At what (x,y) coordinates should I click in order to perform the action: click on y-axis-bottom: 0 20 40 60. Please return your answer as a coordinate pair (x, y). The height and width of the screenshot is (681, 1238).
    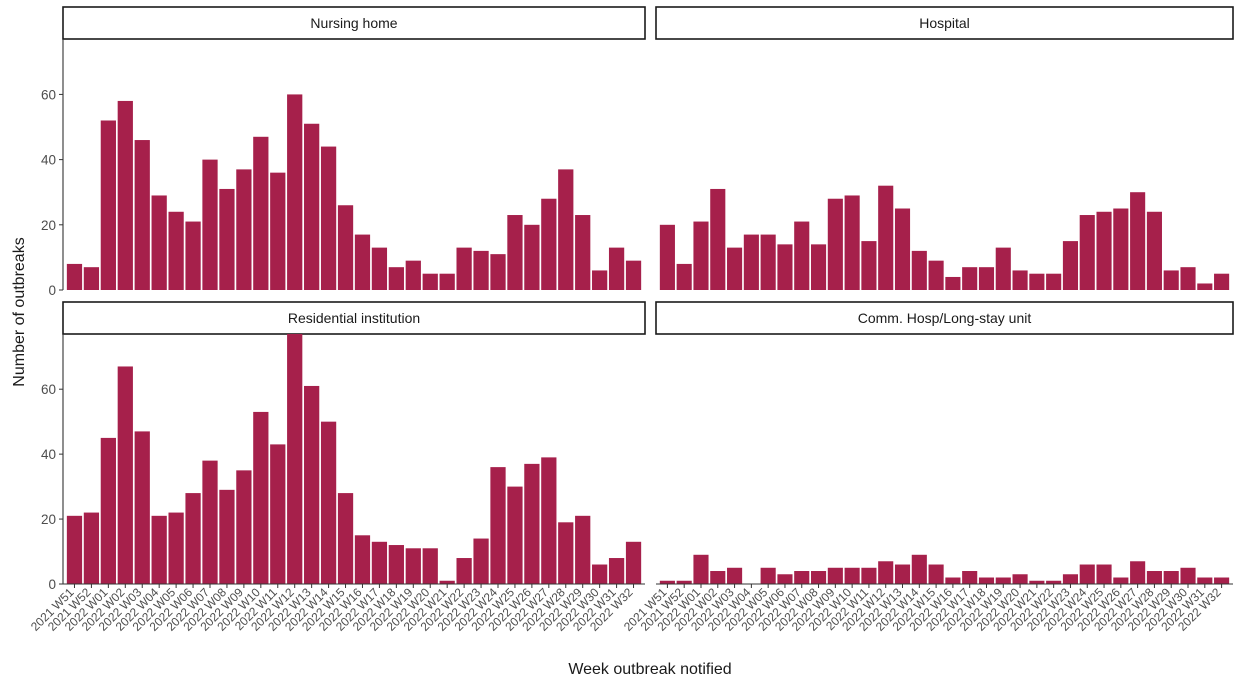
    Looking at the image, I should click on (52, 463).